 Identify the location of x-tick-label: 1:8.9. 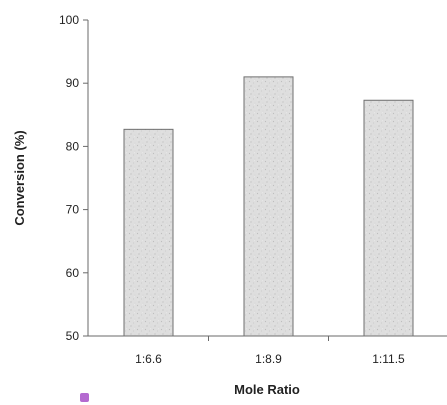
(268, 359).